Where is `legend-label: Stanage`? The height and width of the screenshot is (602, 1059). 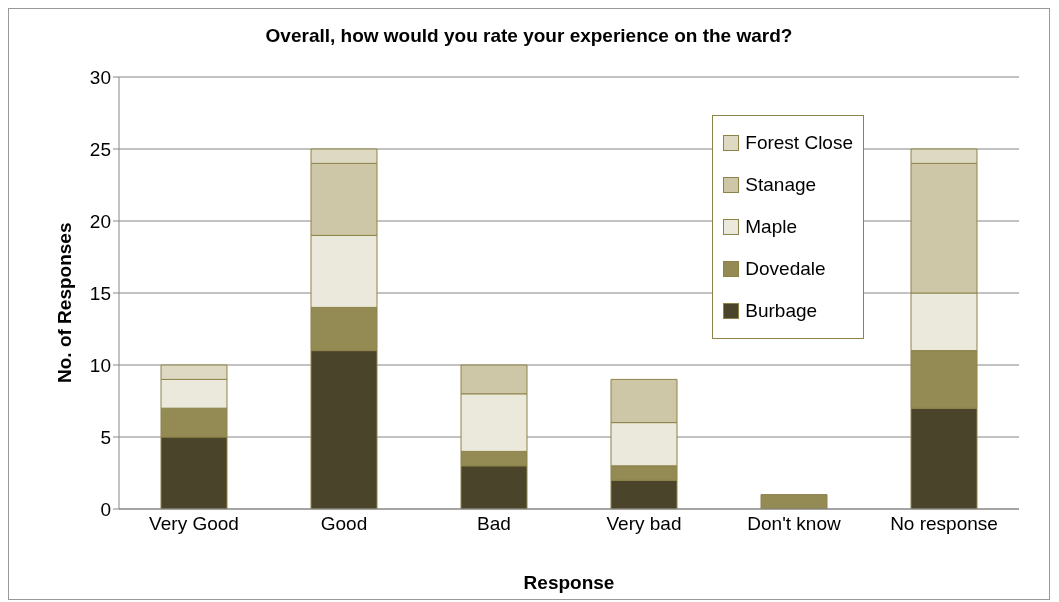 legend-label: Stanage is located at coordinates (781, 185).